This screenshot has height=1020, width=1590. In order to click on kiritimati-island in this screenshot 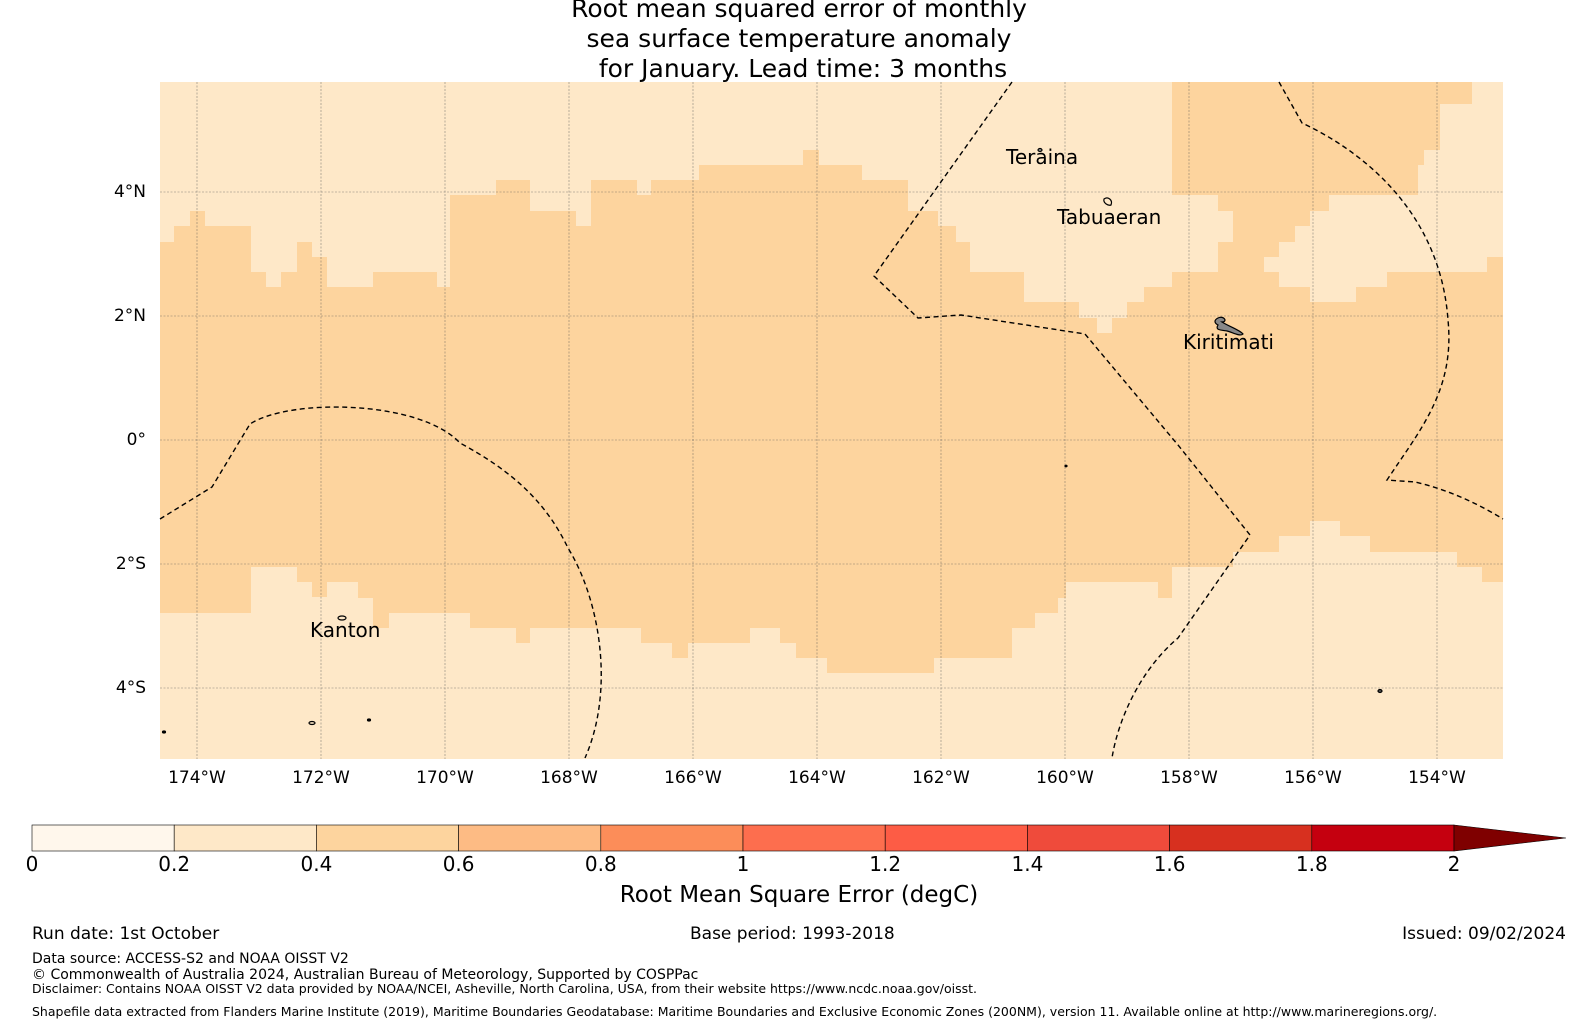, I will do `click(1229, 326)`.